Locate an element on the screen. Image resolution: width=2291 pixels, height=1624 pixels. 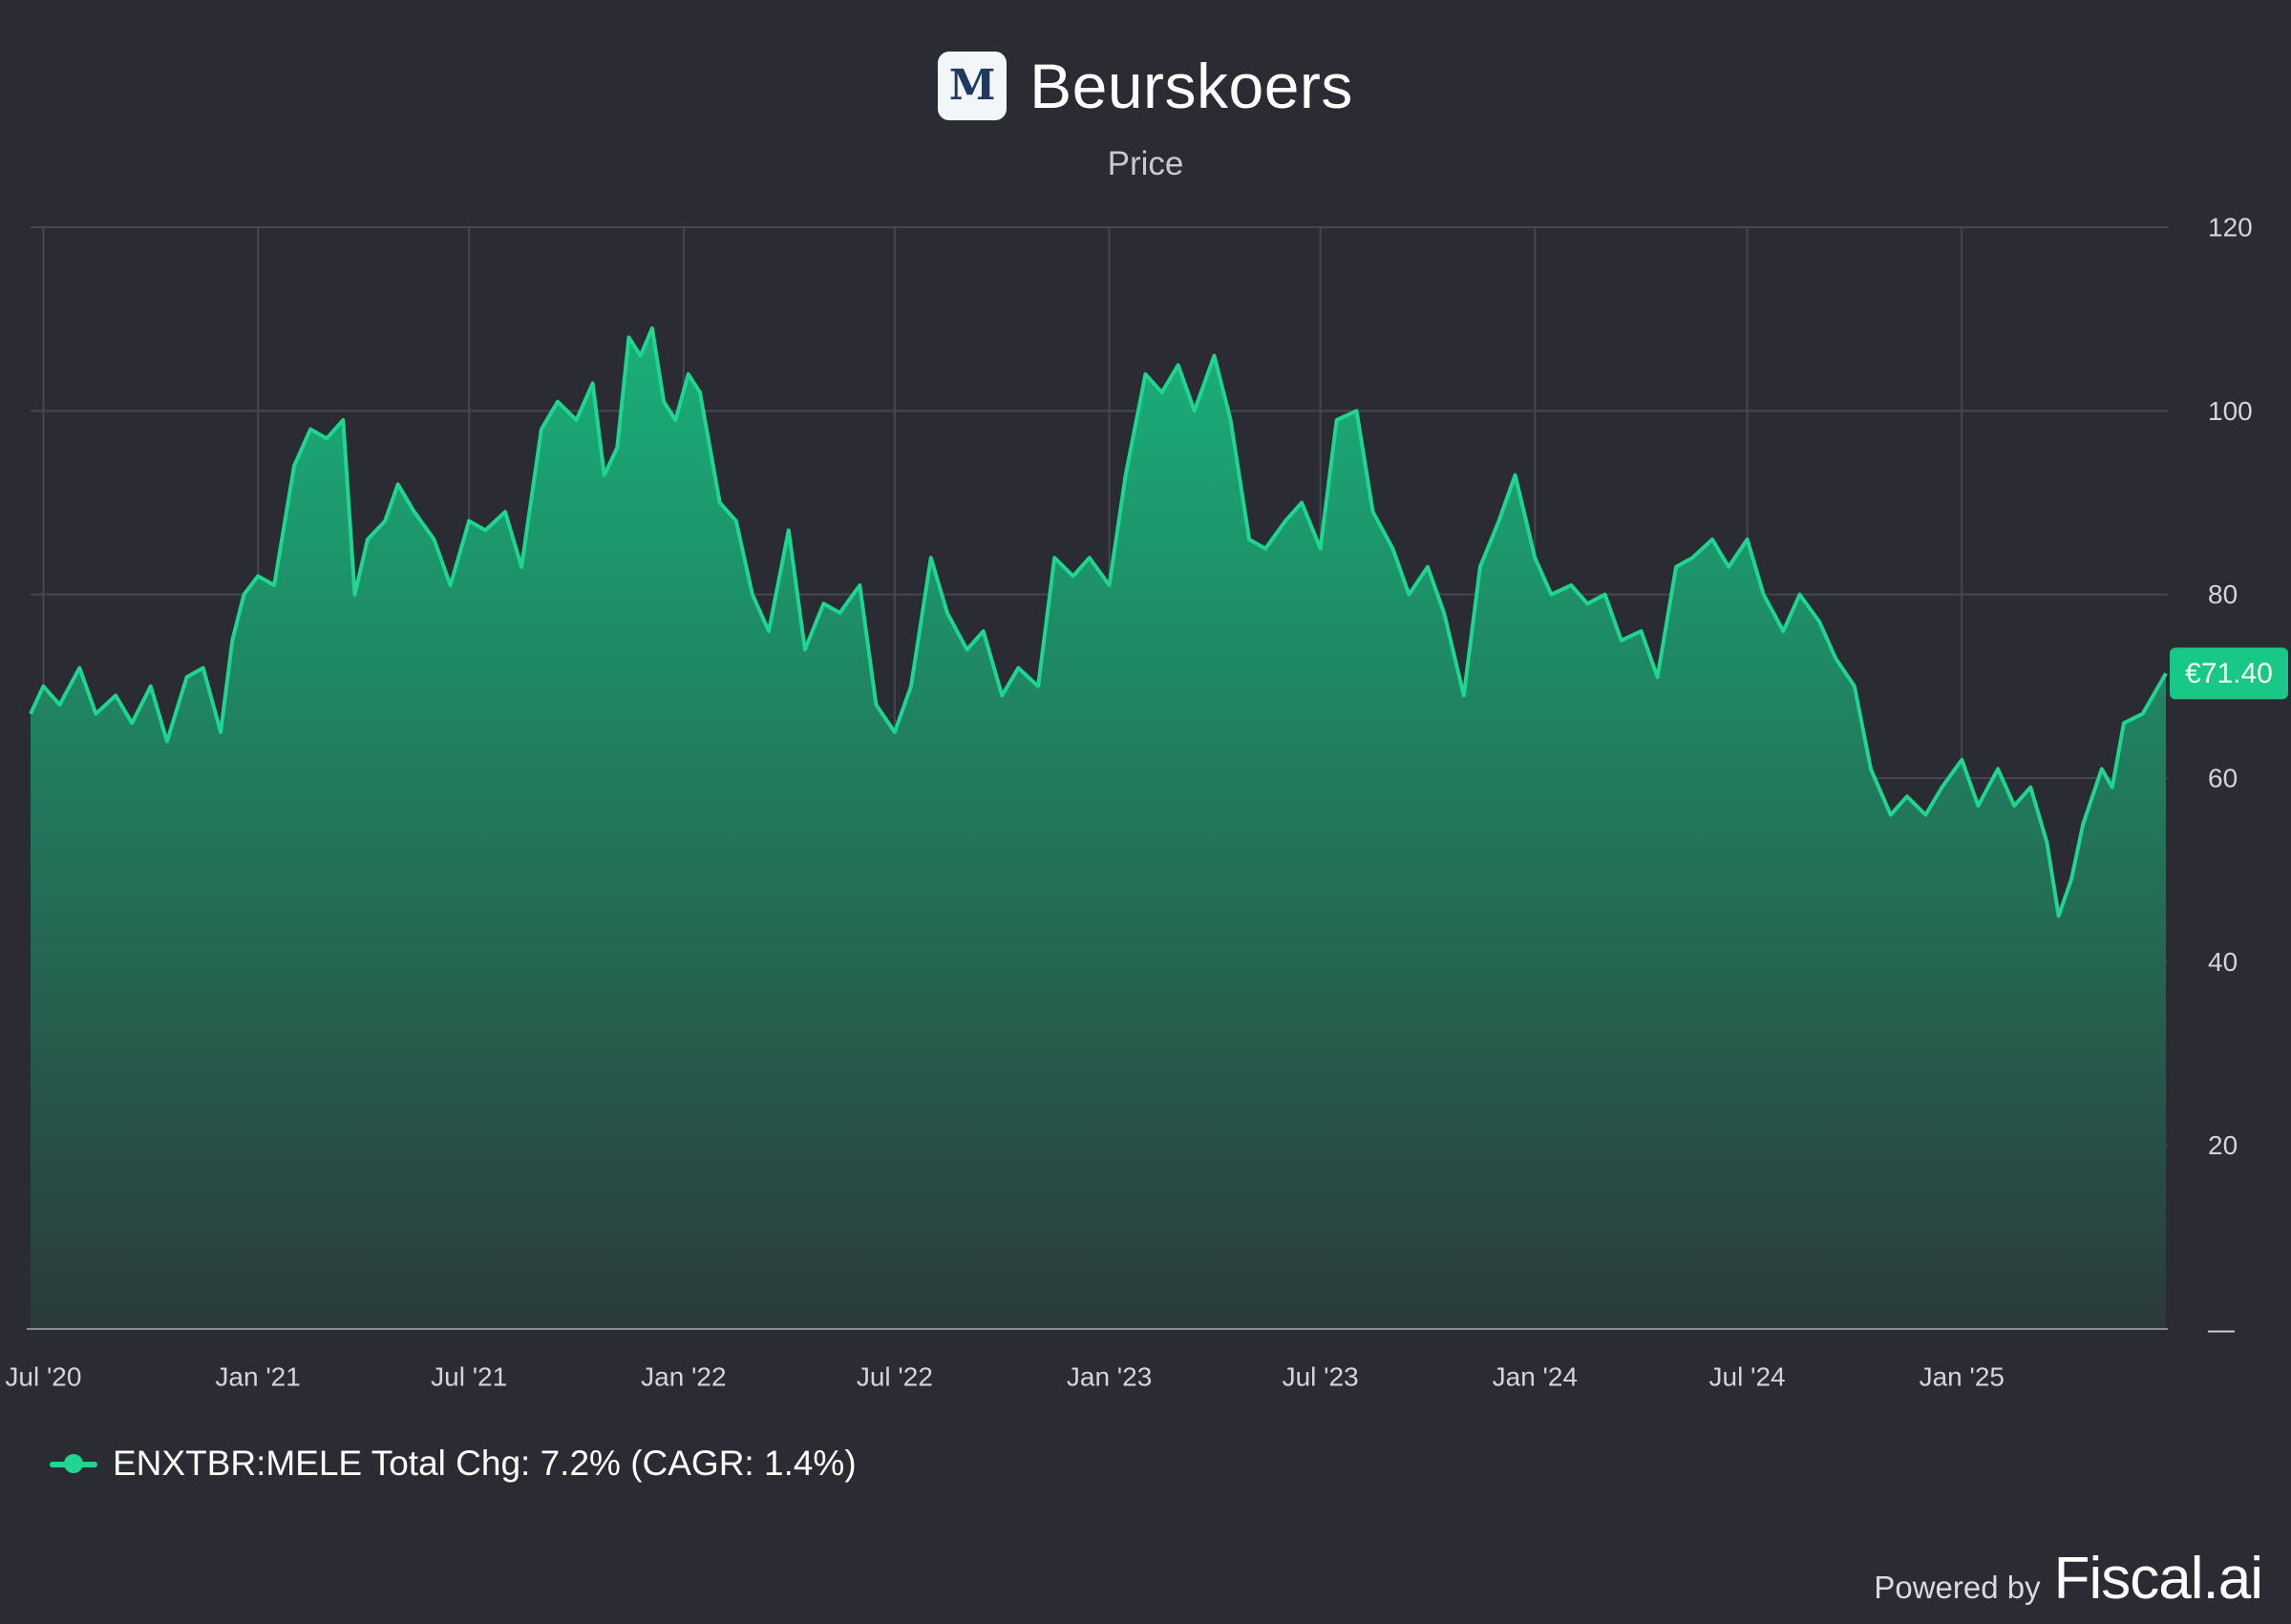
x-tick-label: Jul '24 is located at coordinates (1747, 1377).